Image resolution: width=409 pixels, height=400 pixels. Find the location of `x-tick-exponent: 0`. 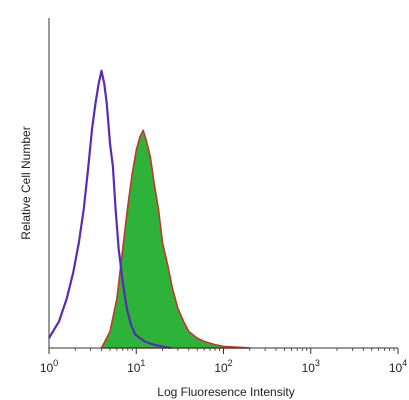

x-tick-exponent: 0 is located at coordinates (55, 363).